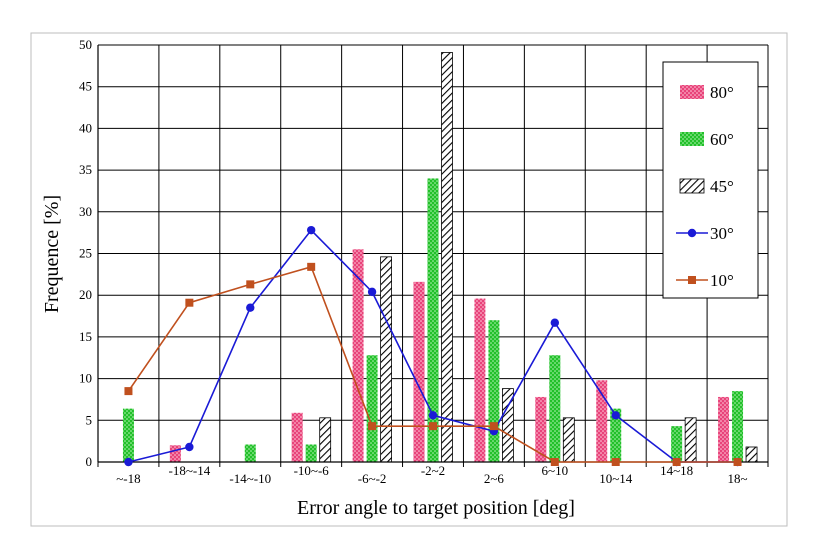  Describe the element at coordinates (85, 336) in the screenshot. I see `y-tick-label: 15` at that location.